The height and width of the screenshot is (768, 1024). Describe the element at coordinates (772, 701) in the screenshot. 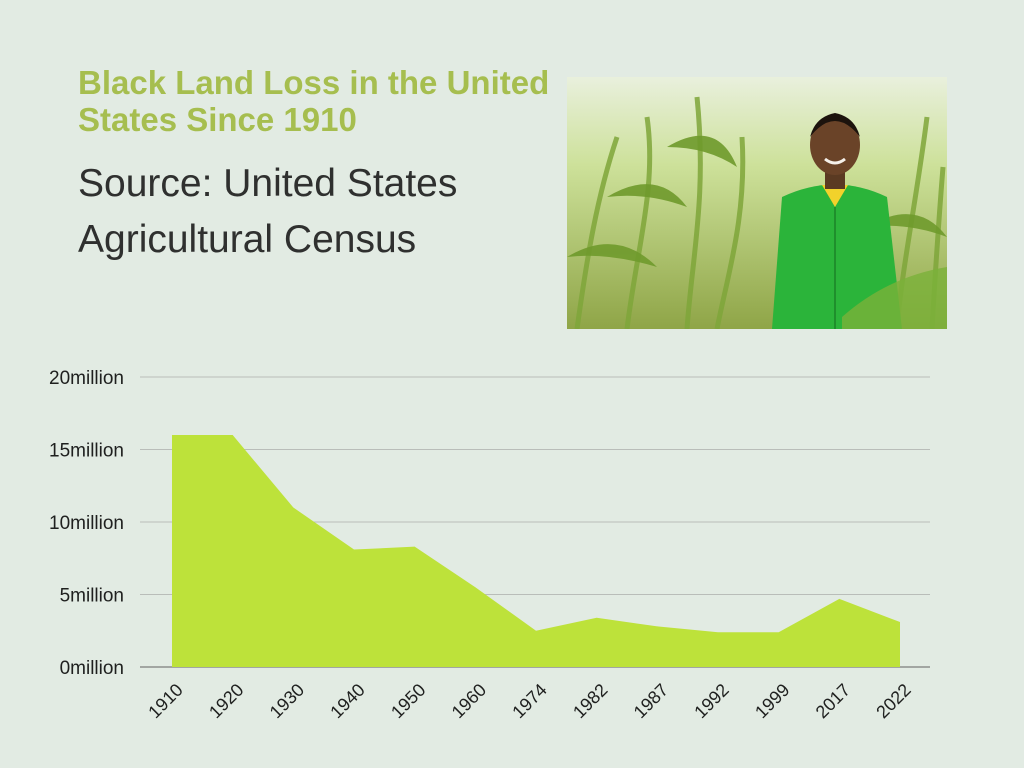

I see `x-tick-label: 1999` at that location.